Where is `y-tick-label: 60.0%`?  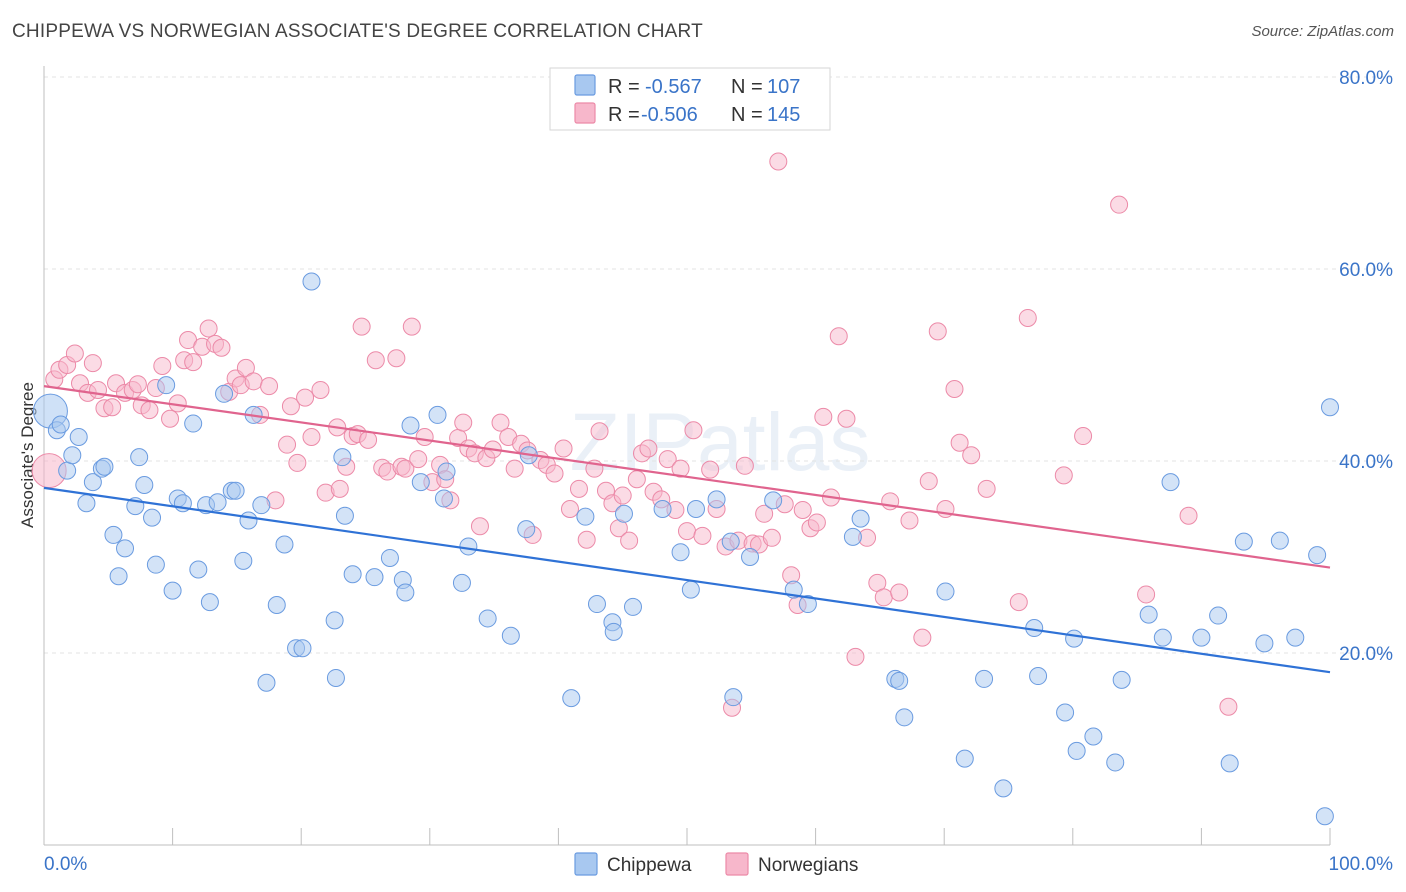 y-tick-label: 60.0% is located at coordinates (1366, 270).